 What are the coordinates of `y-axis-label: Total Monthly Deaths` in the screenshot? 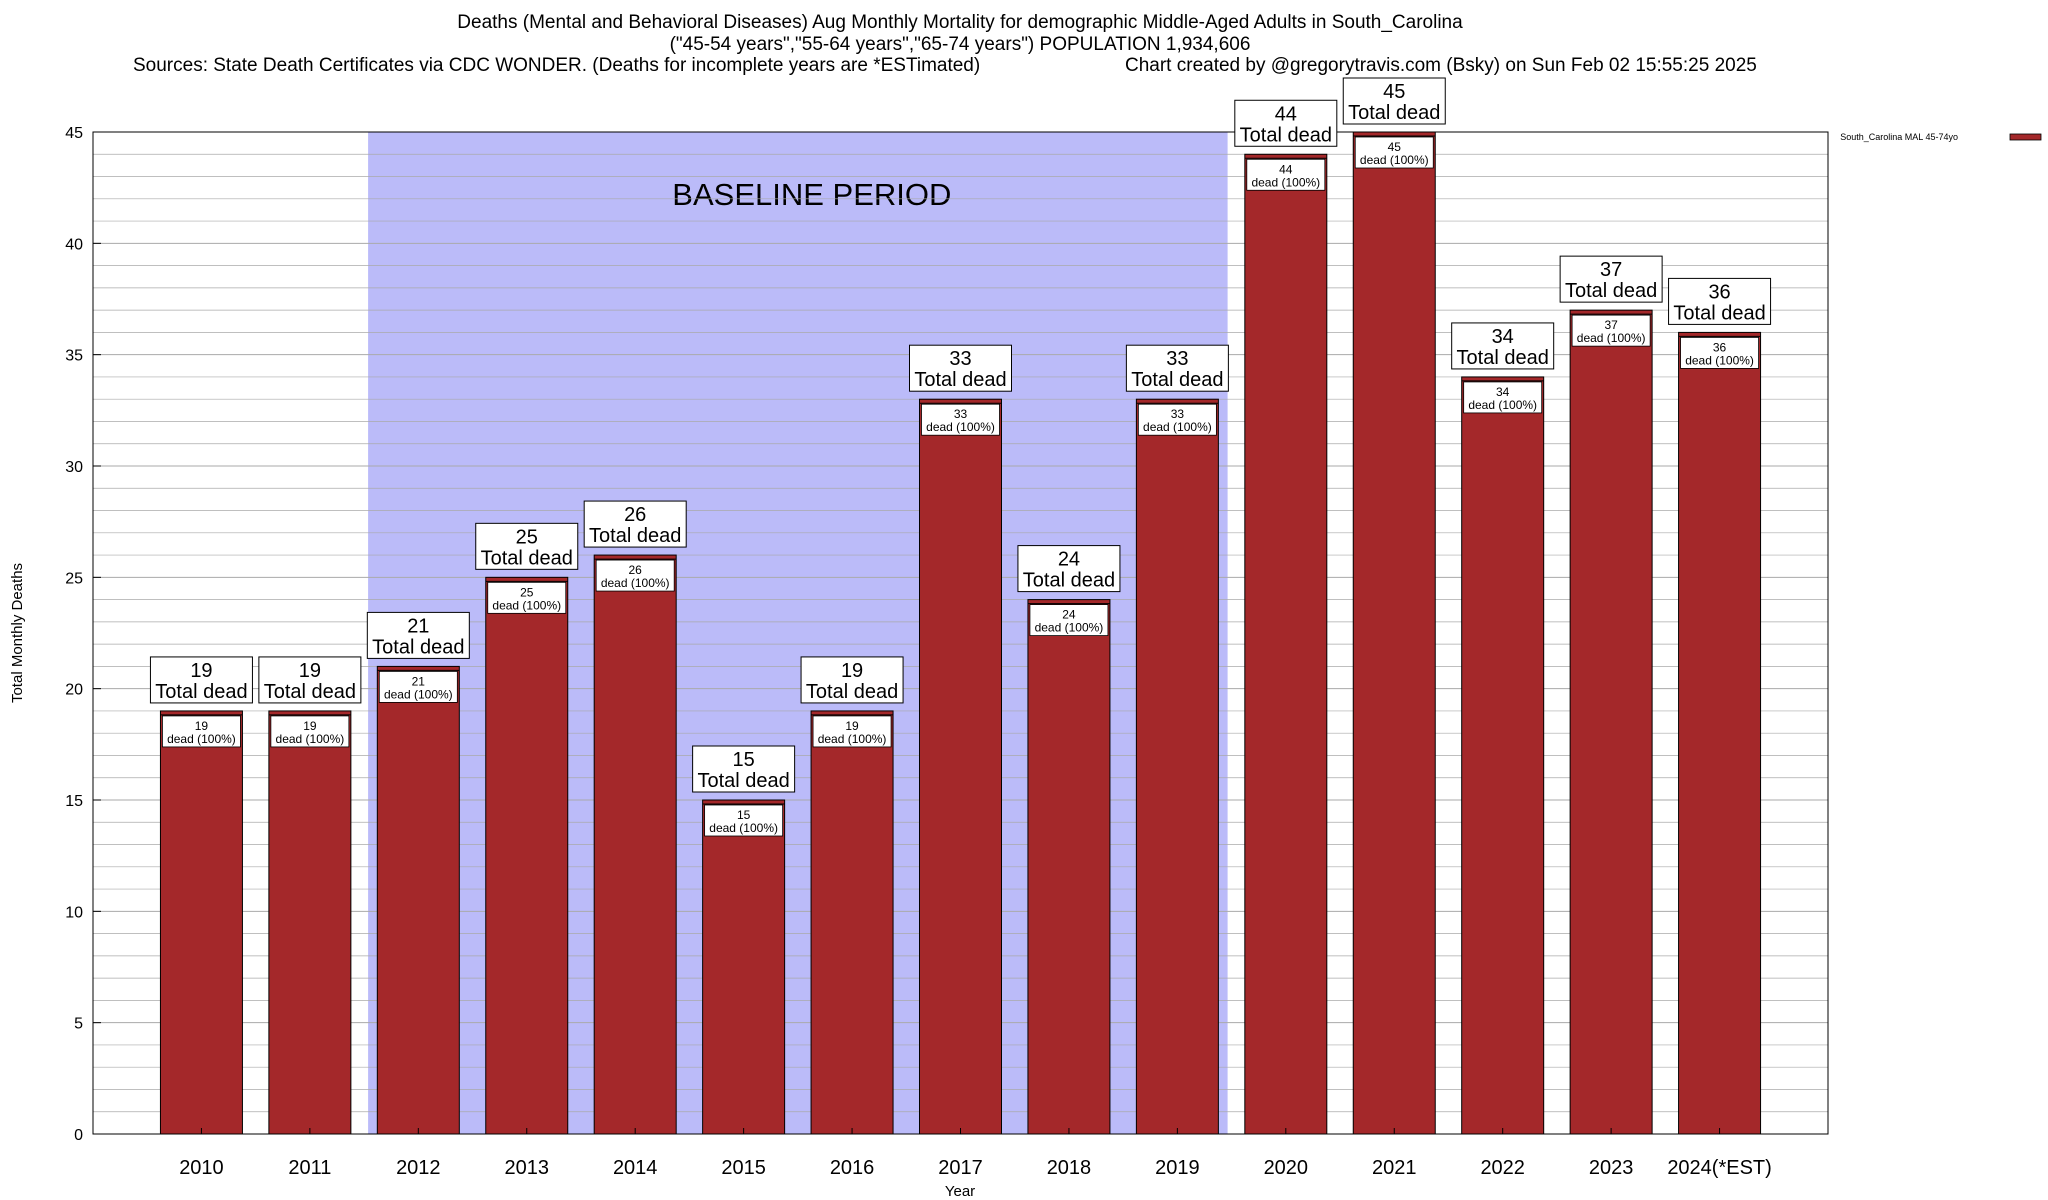 It's located at (17, 633).